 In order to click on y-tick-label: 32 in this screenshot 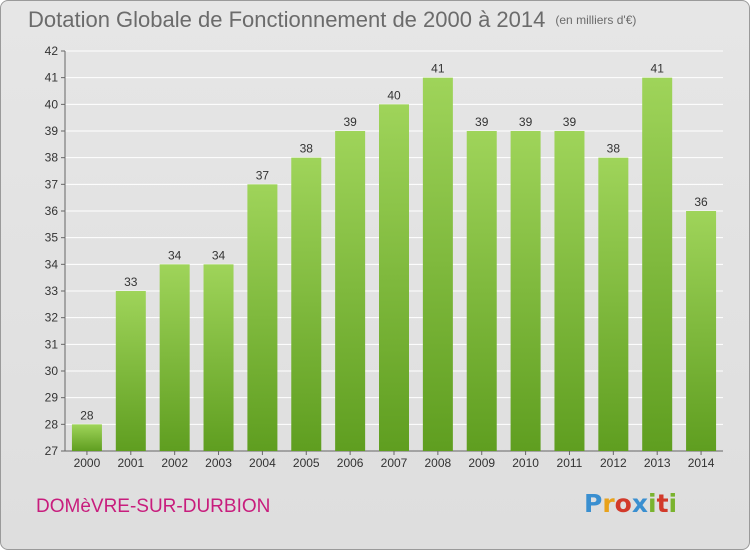, I will do `click(52, 318)`.